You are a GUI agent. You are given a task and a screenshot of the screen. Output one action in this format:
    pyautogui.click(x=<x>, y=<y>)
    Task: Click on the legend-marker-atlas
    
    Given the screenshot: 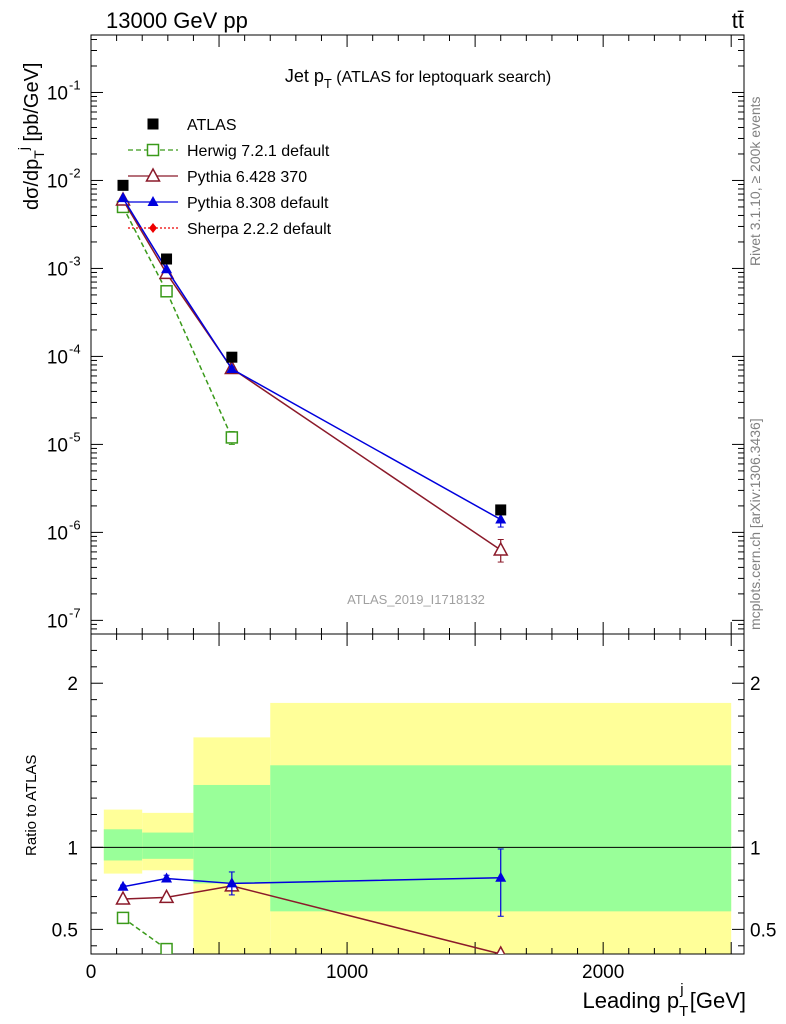 What is the action you would take?
    pyautogui.click(x=153, y=124)
    